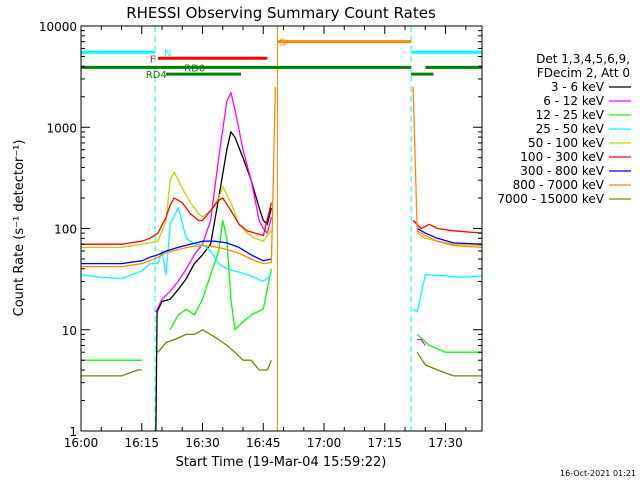  I want to click on x-tick-label: 16:15, so click(141, 443).